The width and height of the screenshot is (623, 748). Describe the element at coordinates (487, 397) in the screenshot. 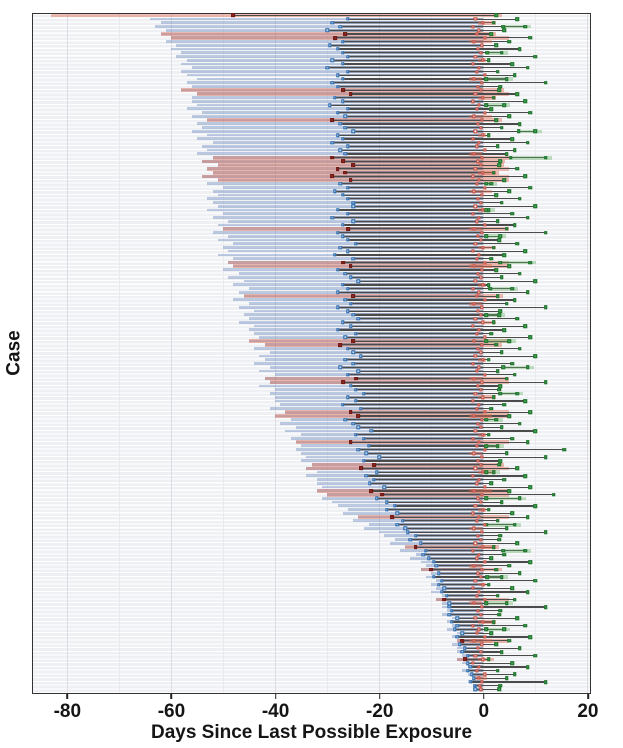

I see `onset-band` at that location.